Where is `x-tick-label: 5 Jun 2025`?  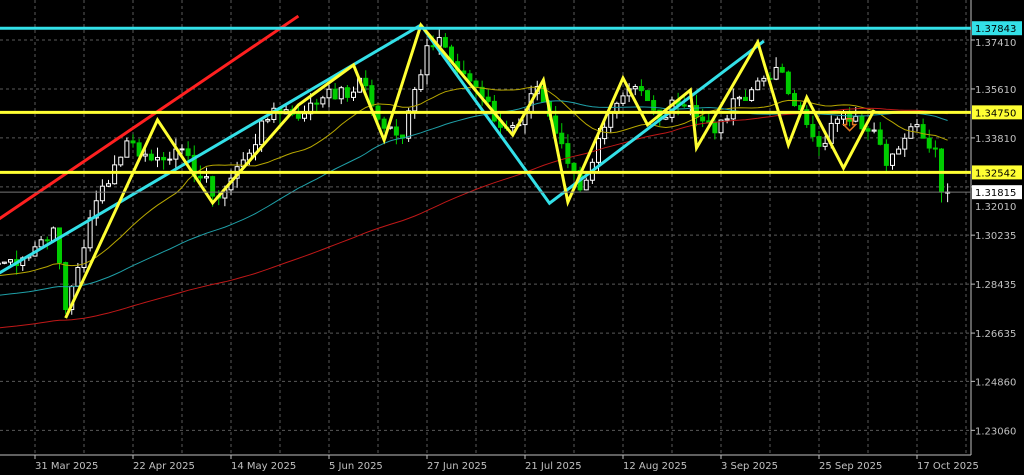
x-tick-label: 5 Jun 2025 is located at coordinates (356, 466).